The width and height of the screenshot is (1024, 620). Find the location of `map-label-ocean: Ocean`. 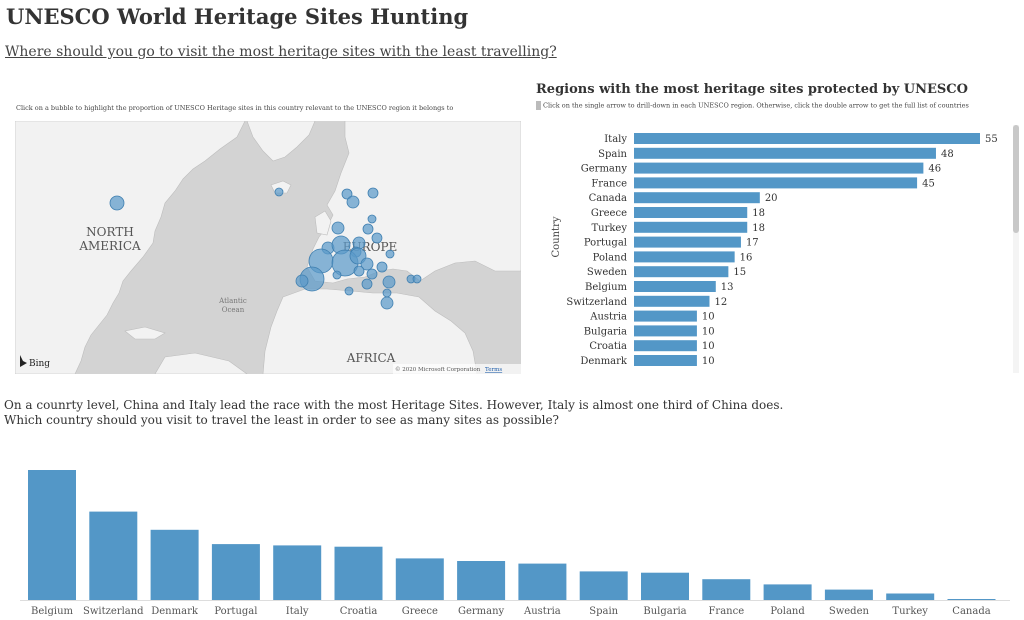

map-label-ocean: Ocean is located at coordinates (233, 310).